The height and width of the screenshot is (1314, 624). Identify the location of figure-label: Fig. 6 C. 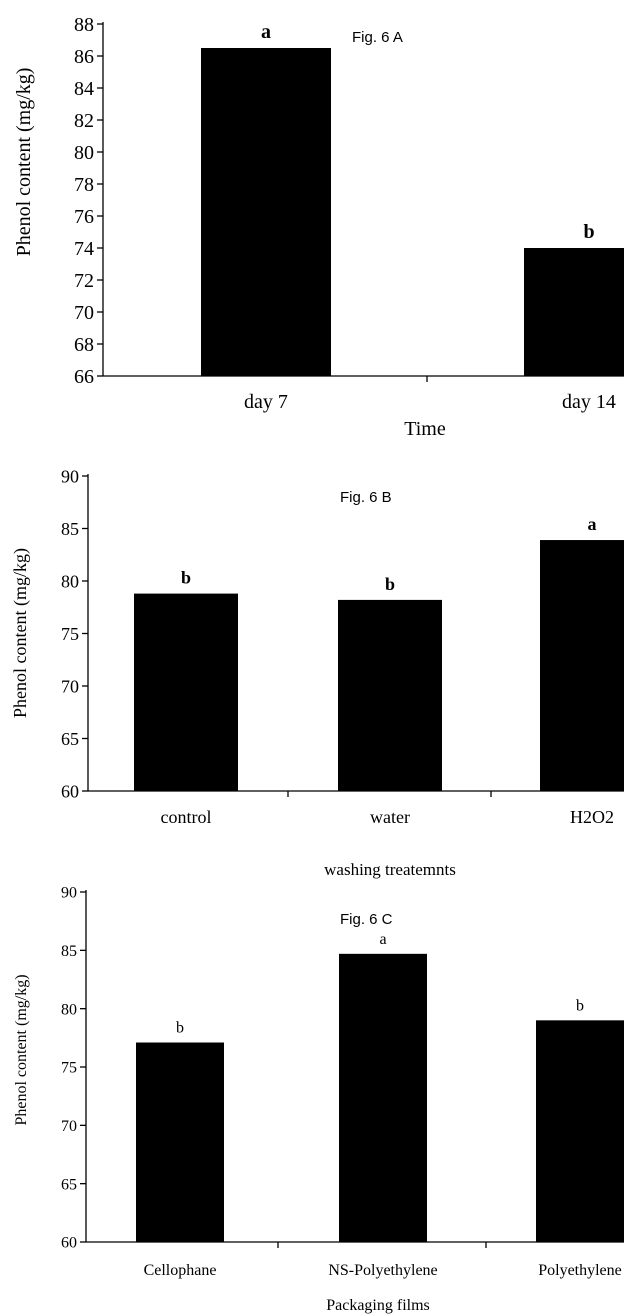
(366, 919).